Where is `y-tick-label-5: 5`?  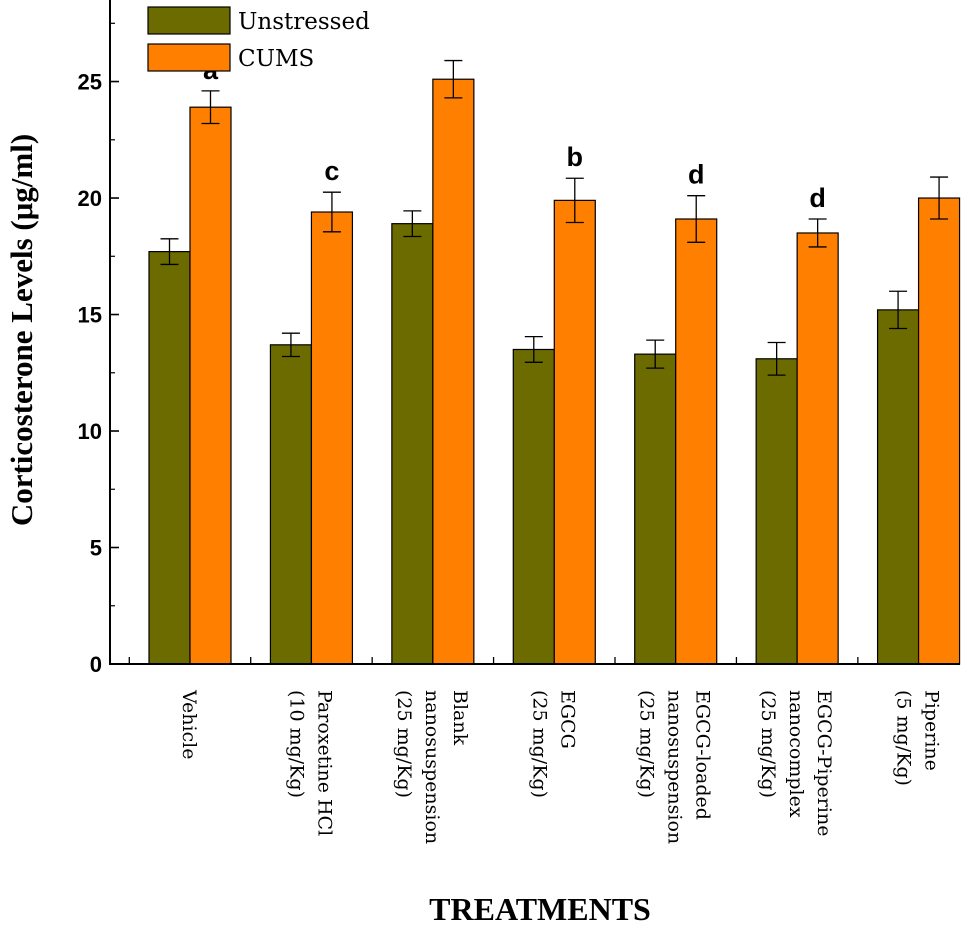 y-tick-label-5: 5 is located at coordinates (96, 548).